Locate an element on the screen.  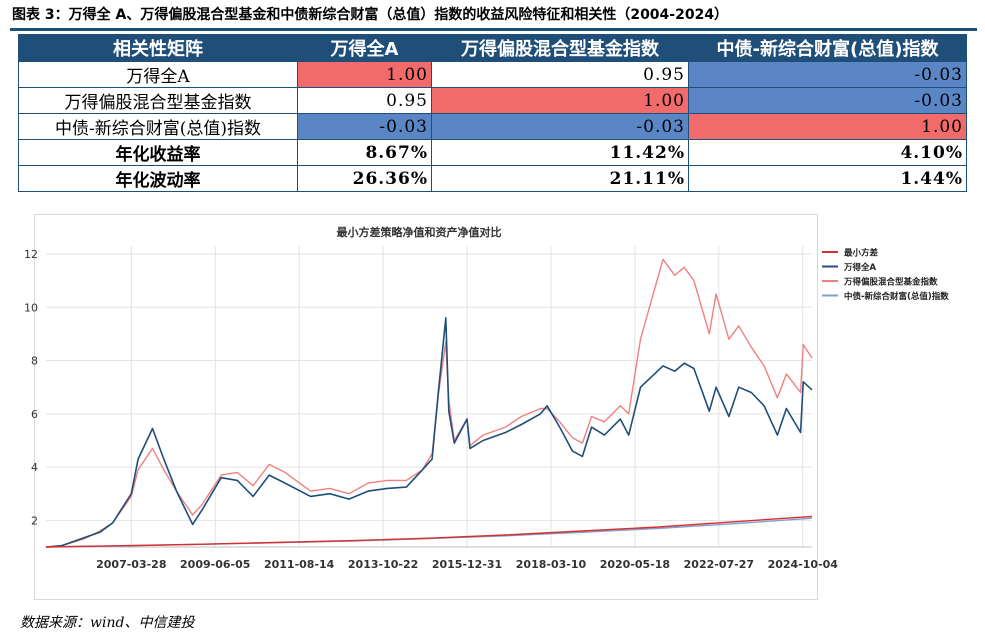
table-header-cell: 相关性矩阵 is located at coordinates (158, 48).